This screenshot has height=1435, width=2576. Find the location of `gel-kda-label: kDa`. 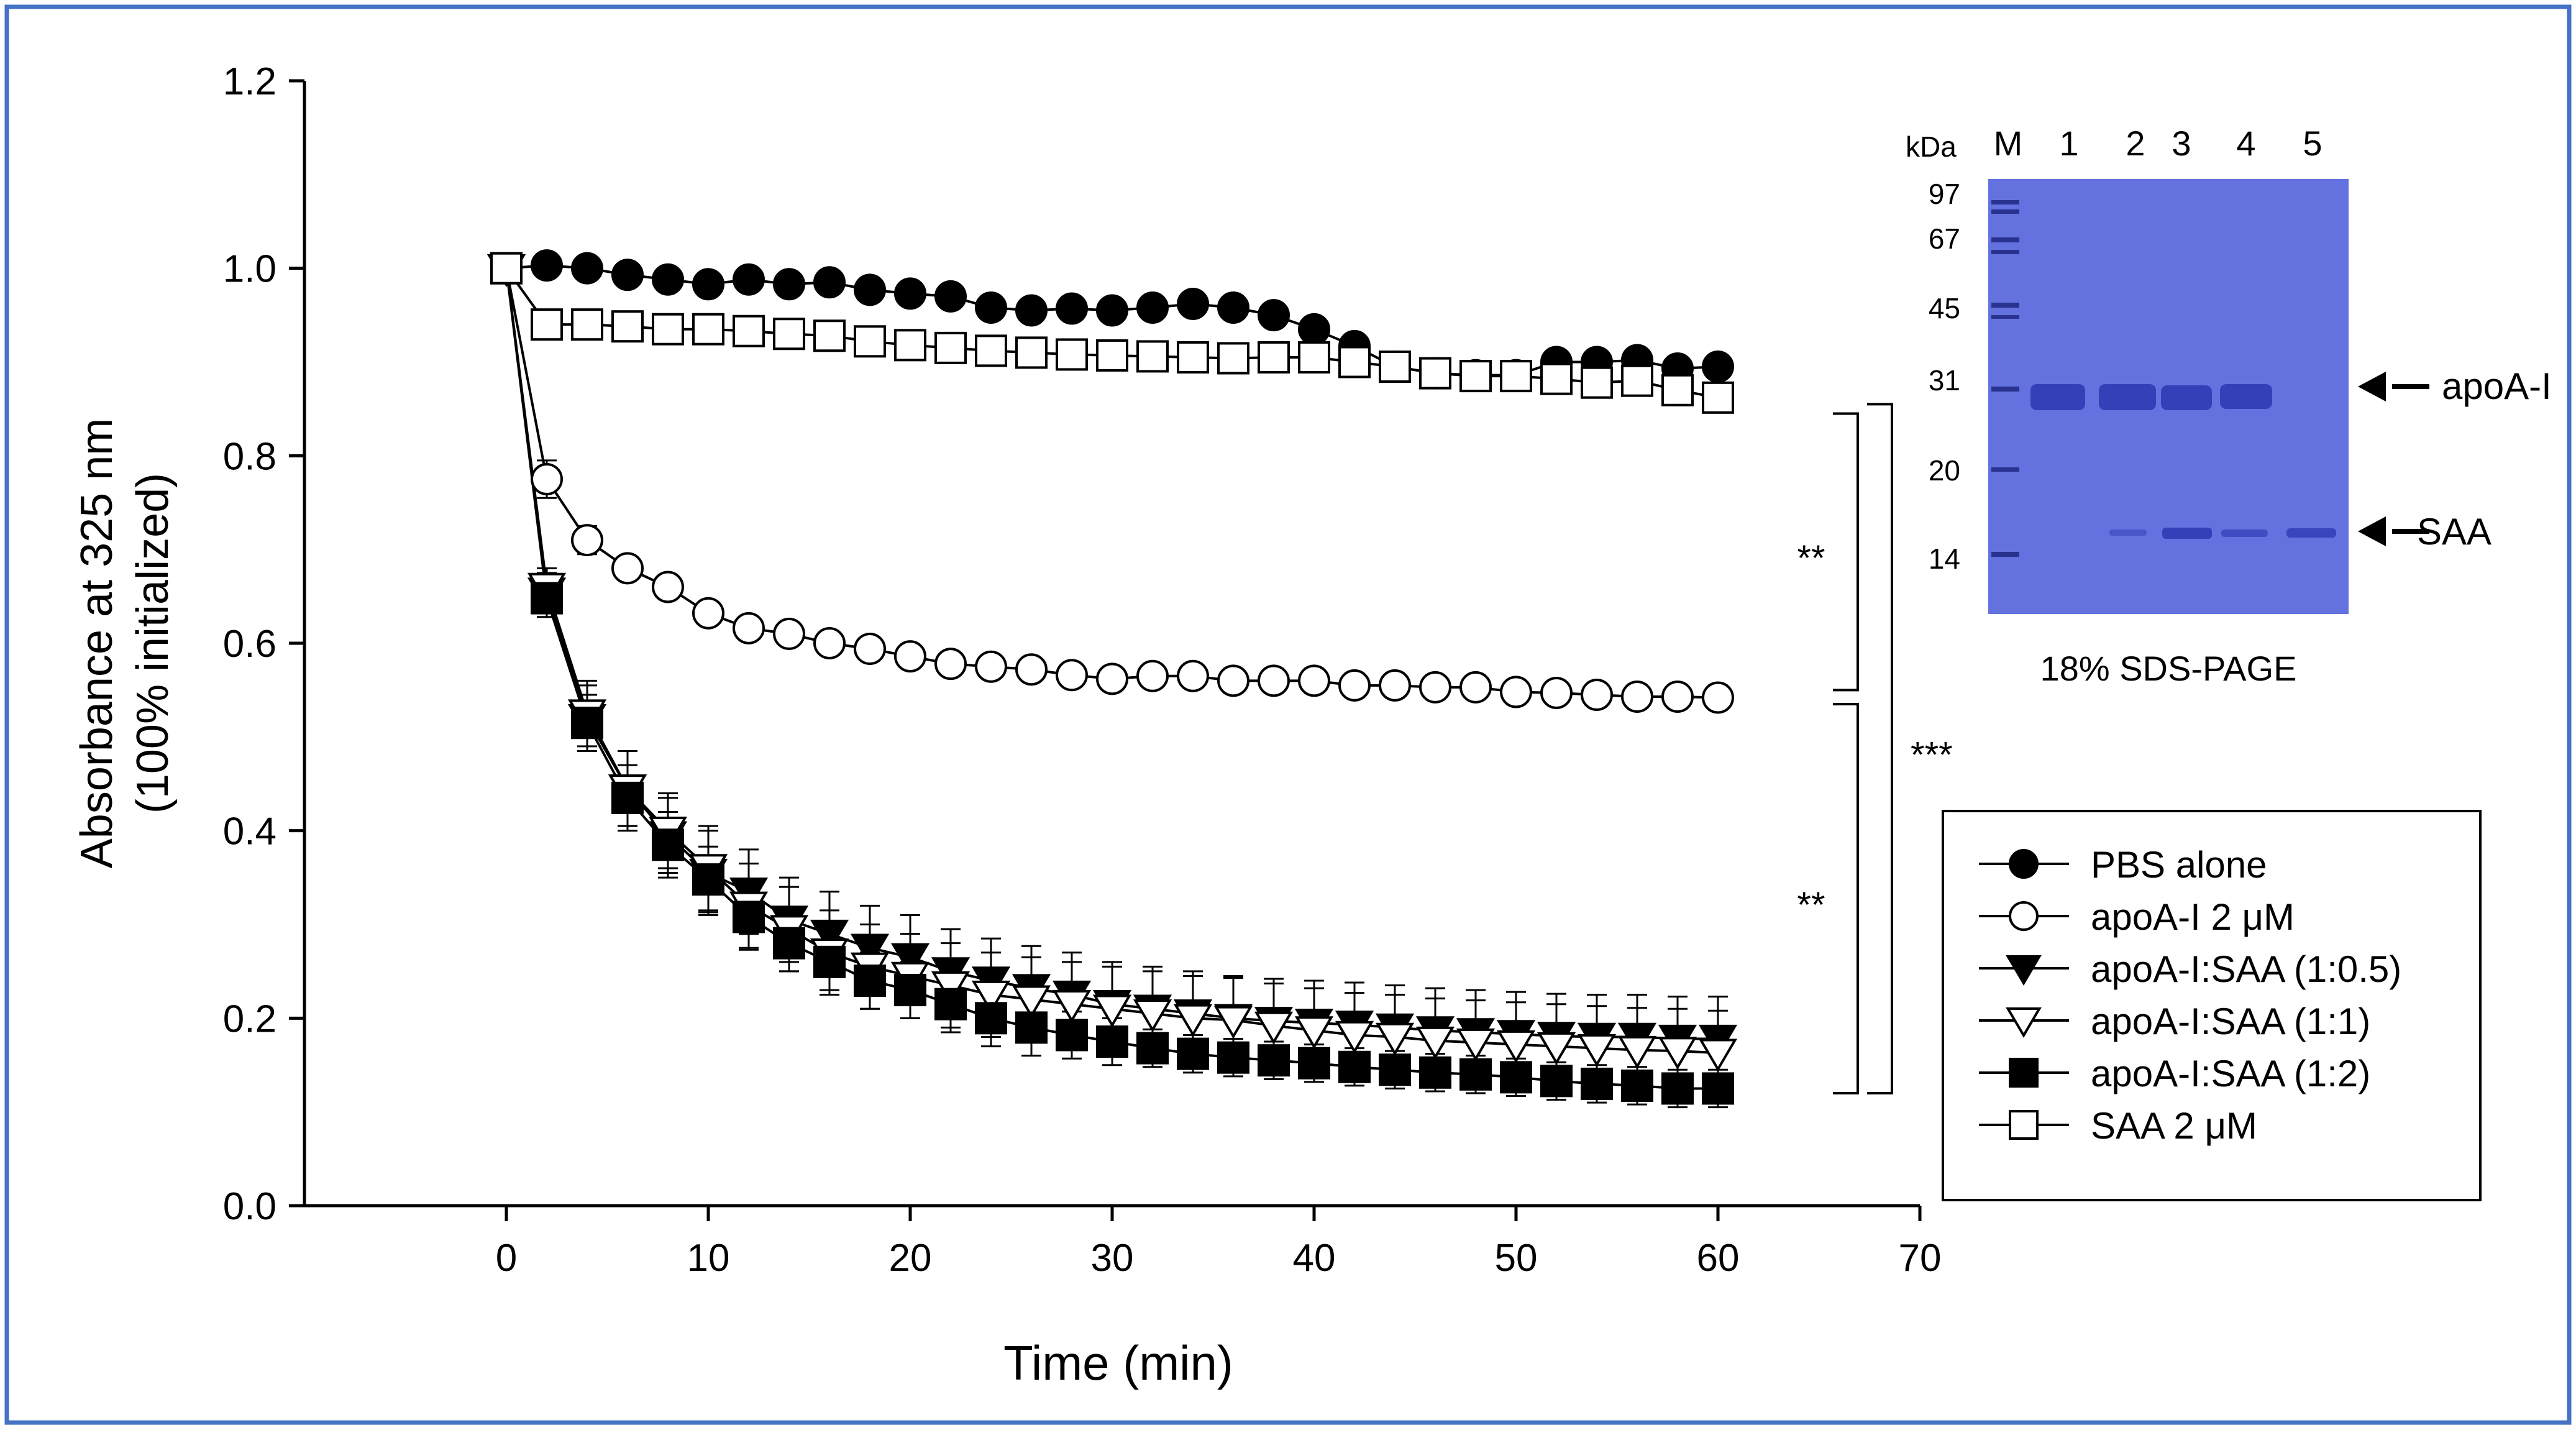

gel-kda-label: kDa is located at coordinates (1931, 147).